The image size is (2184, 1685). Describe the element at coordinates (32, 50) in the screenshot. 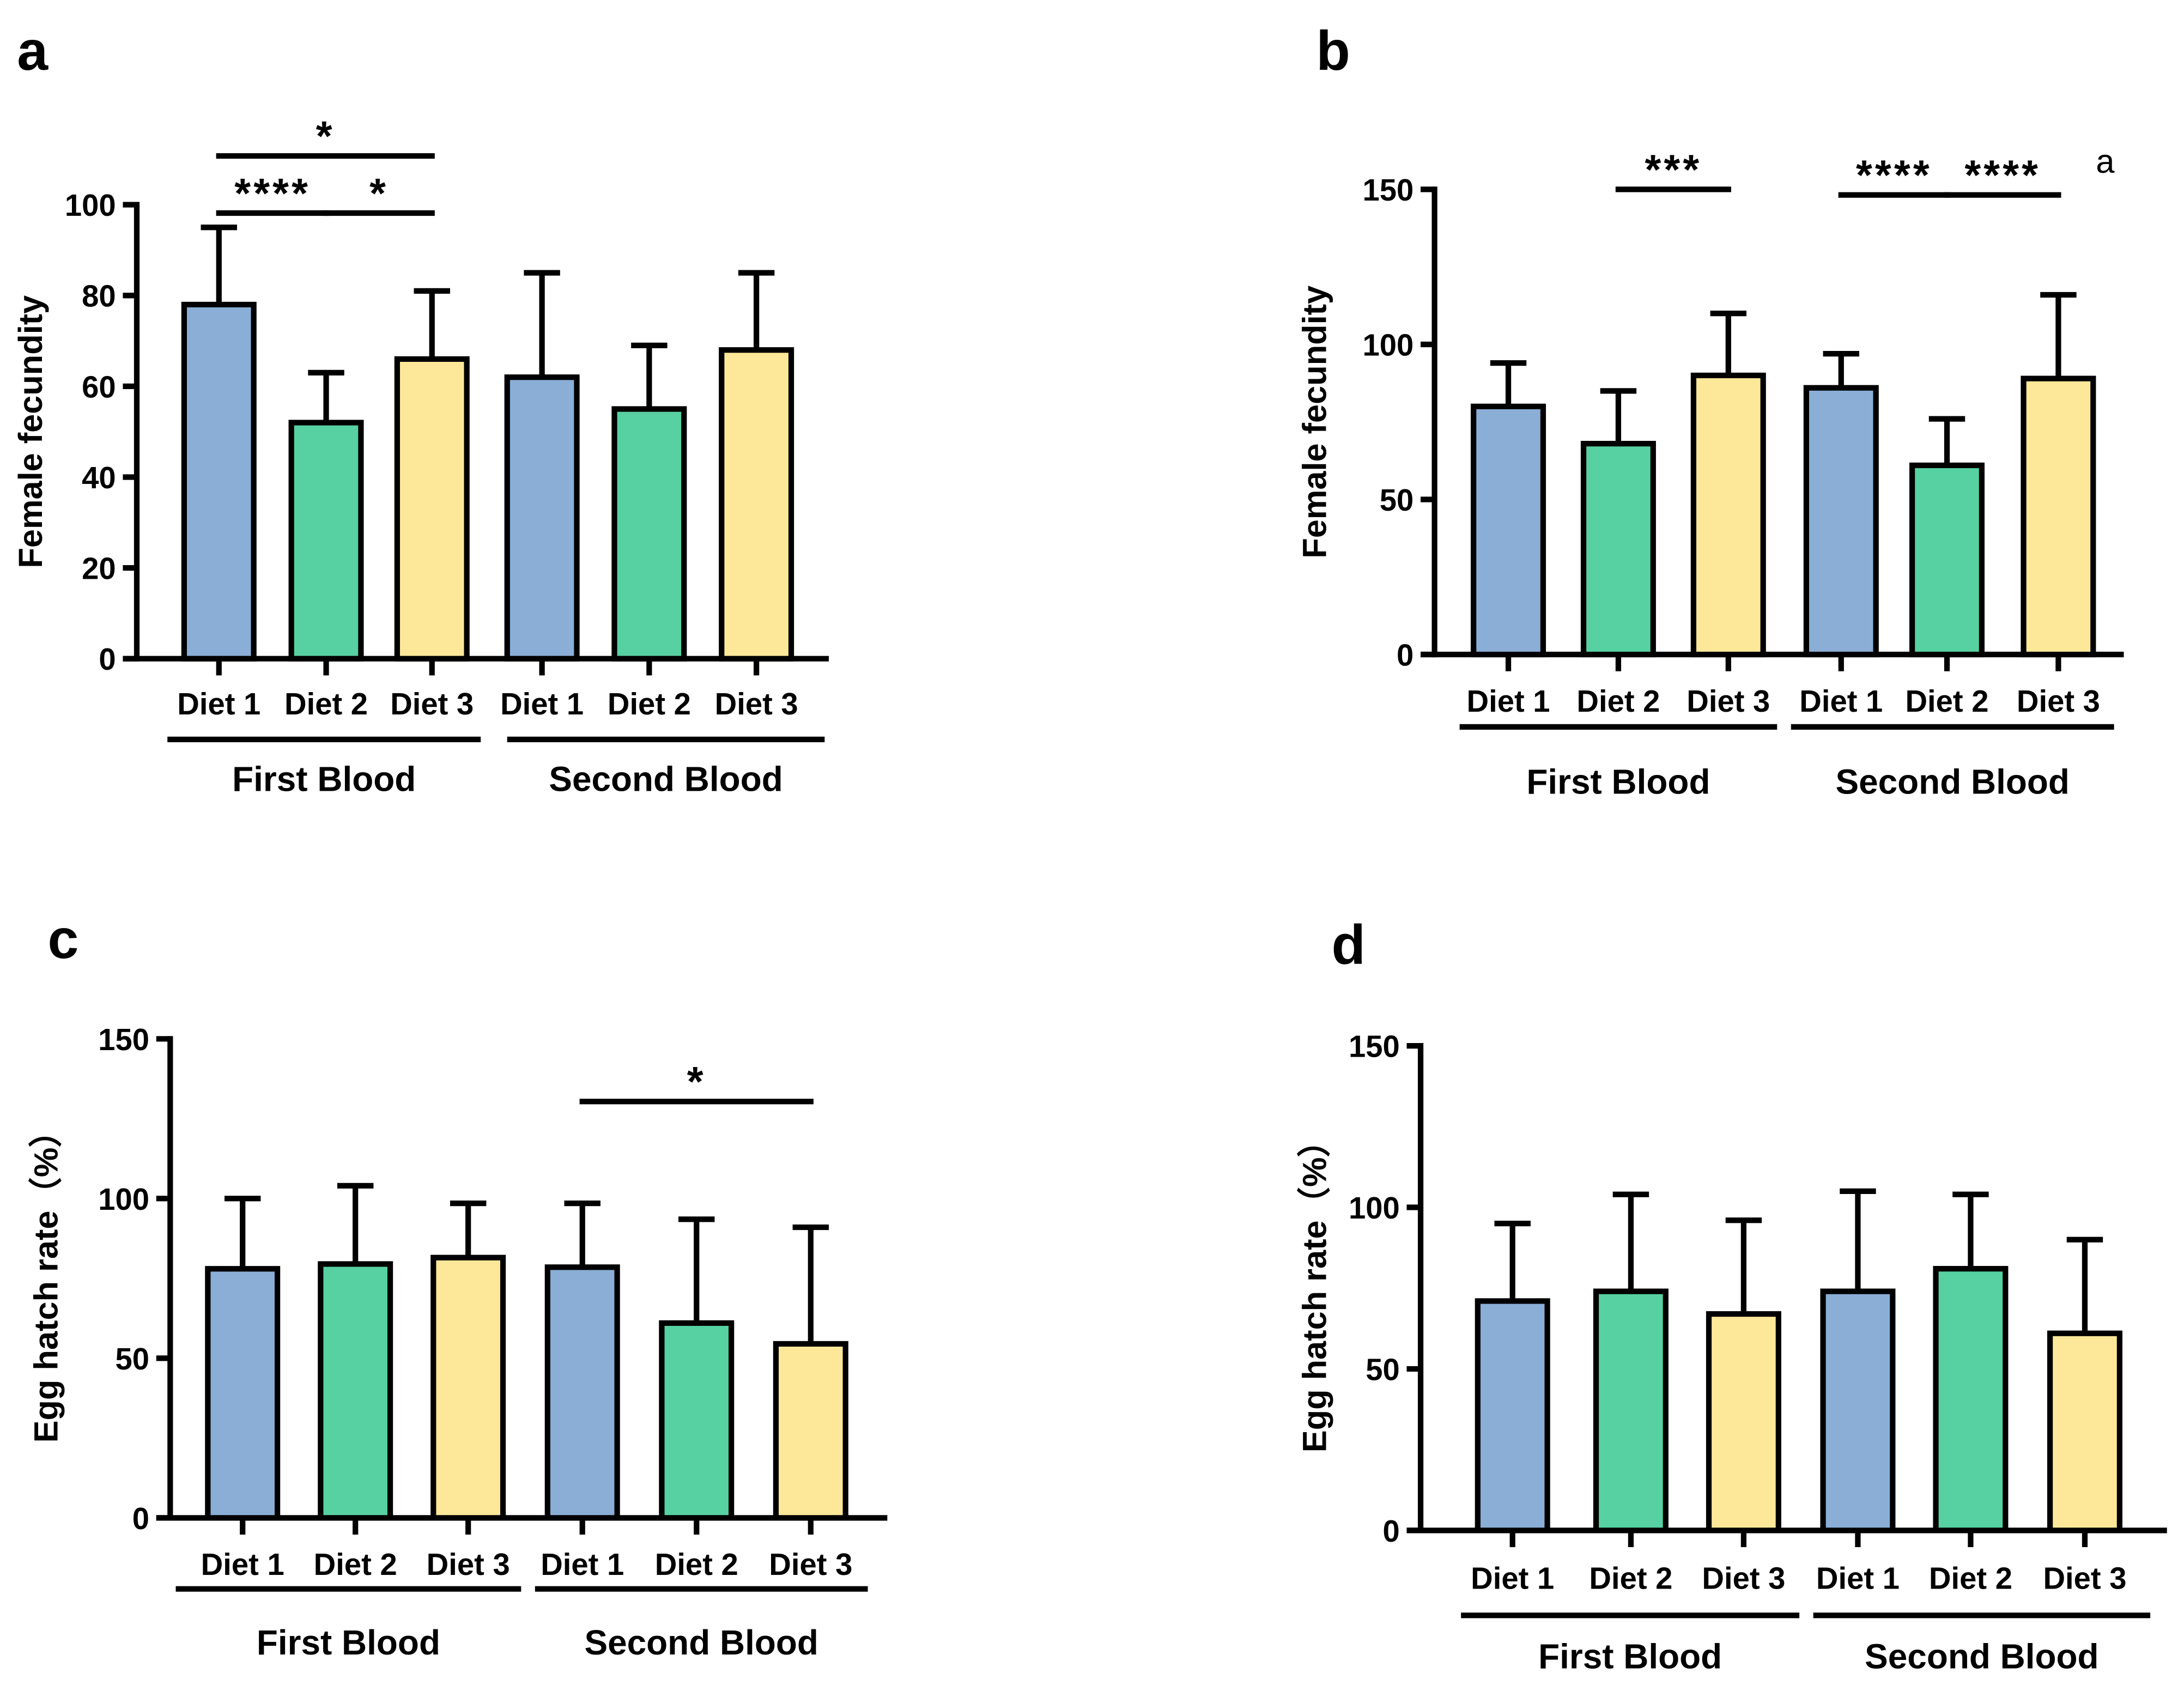

I see `panel-letter: a` at that location.